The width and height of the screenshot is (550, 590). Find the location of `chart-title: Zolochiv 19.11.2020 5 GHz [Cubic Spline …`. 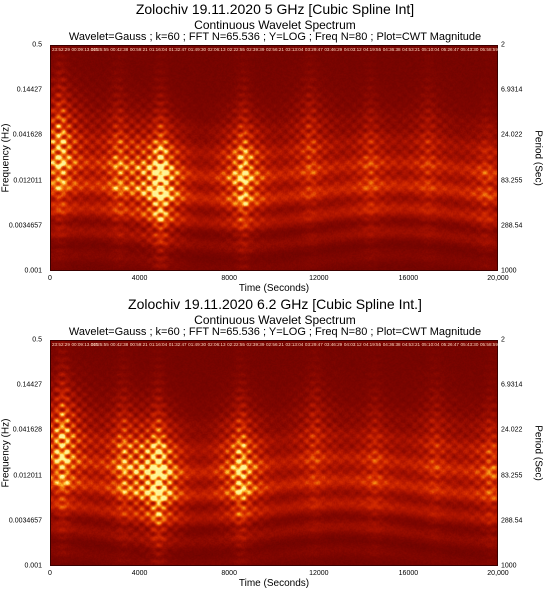

chart-title: Zolochiv 19.11.2020 5 GHz [Cubic Spline … is located at coordinates (275, 9).